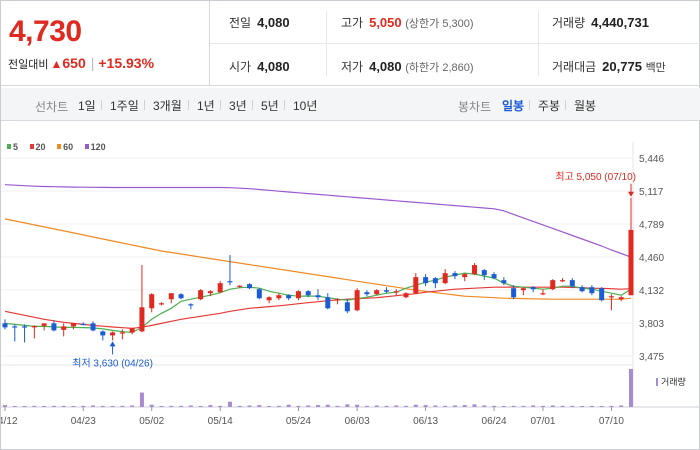 This screenshot has height=450, width=700. Describe the element at coordinates (538, 43) in the screenshot. I see `column-divider` at that location.